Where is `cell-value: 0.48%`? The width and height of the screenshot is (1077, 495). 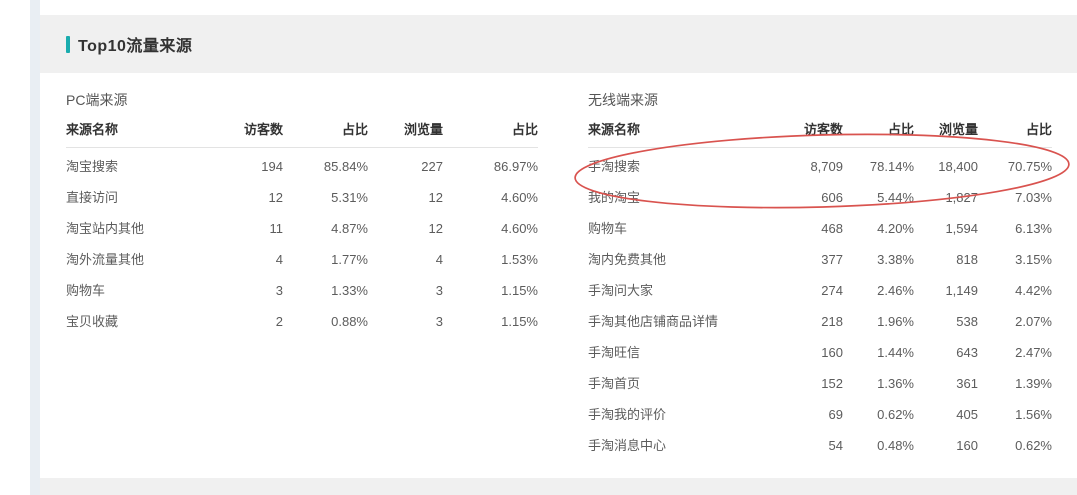 cell-value: 0.48% is located at coordinates (895, 445).